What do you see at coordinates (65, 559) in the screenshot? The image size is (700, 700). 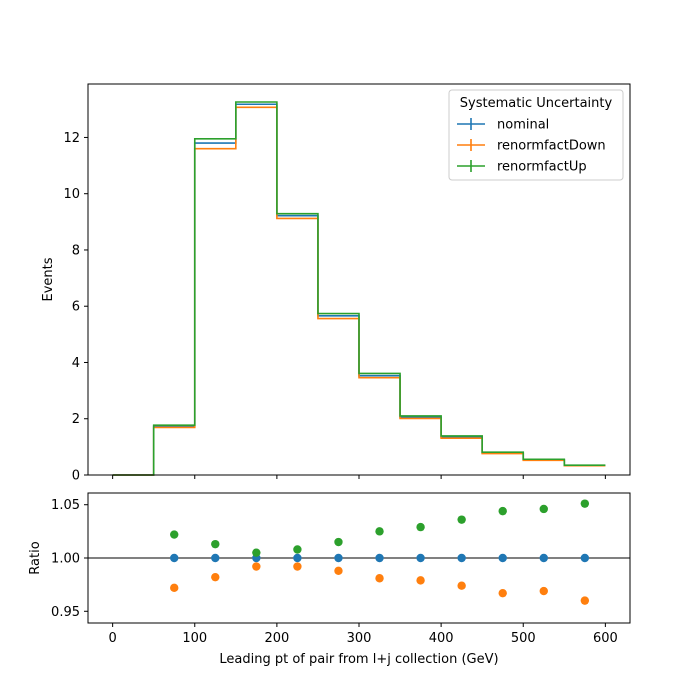 I see `ratio-y-tick-label: 1.00` at bounding box center [65, 559].